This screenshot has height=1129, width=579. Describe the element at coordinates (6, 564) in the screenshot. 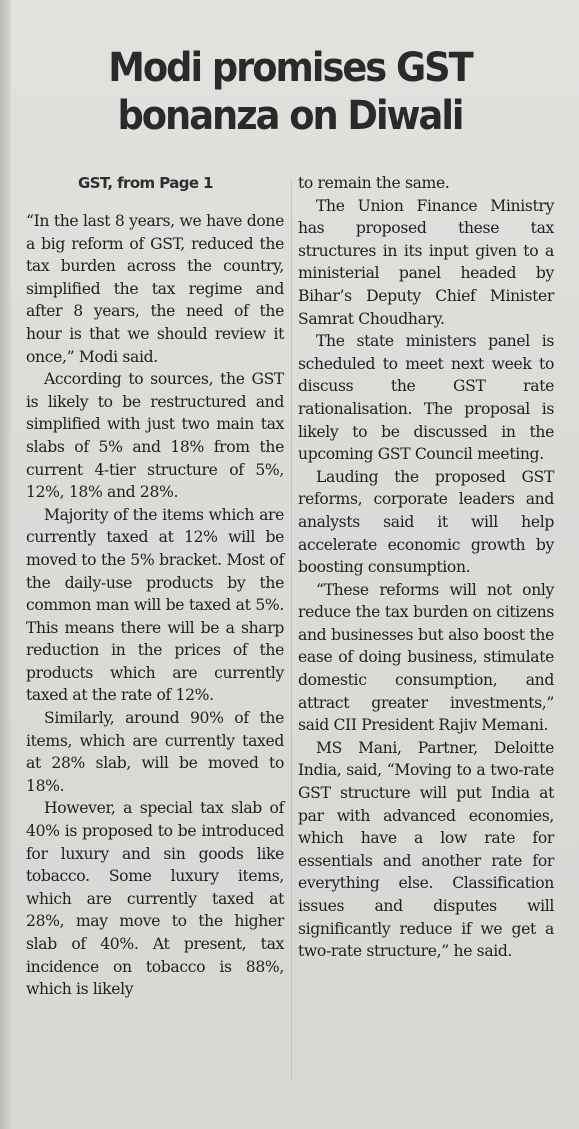

I see `page-edge-shadow` at that location.